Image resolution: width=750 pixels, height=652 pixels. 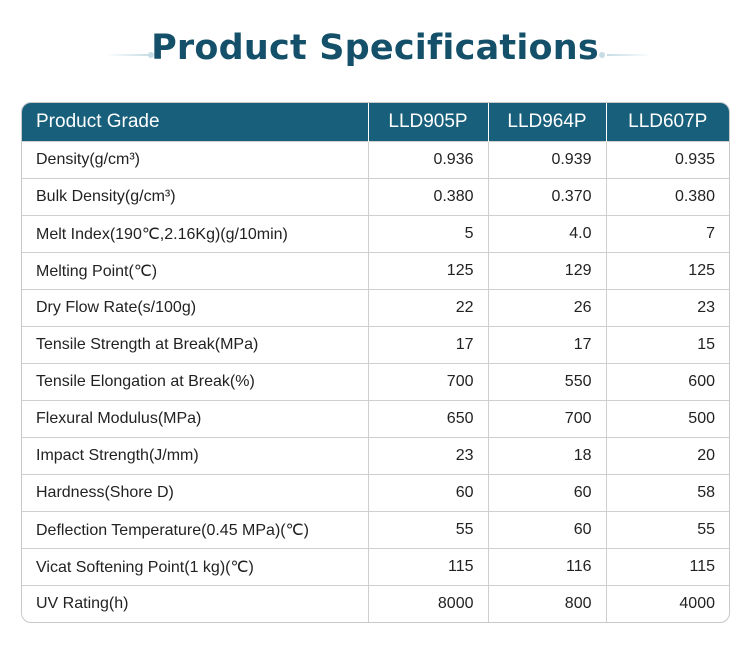 What do you see at coordinates (629, 55) in the screenshot?
I see `decorative-line-right` at bounding box center [629, 55].